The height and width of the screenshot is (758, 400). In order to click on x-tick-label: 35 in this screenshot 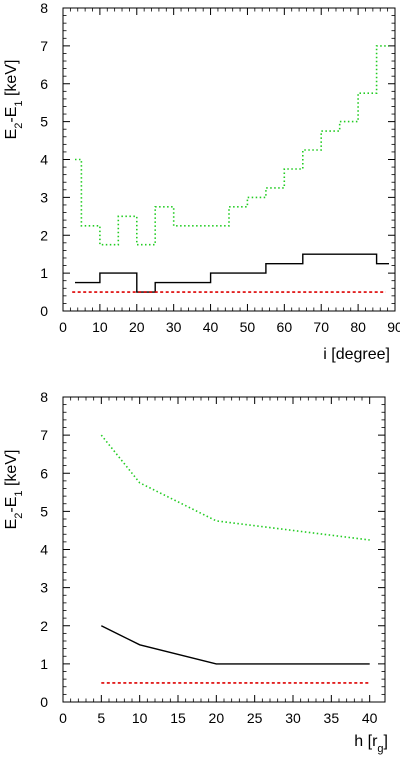, I will do `click(332, 718)`.